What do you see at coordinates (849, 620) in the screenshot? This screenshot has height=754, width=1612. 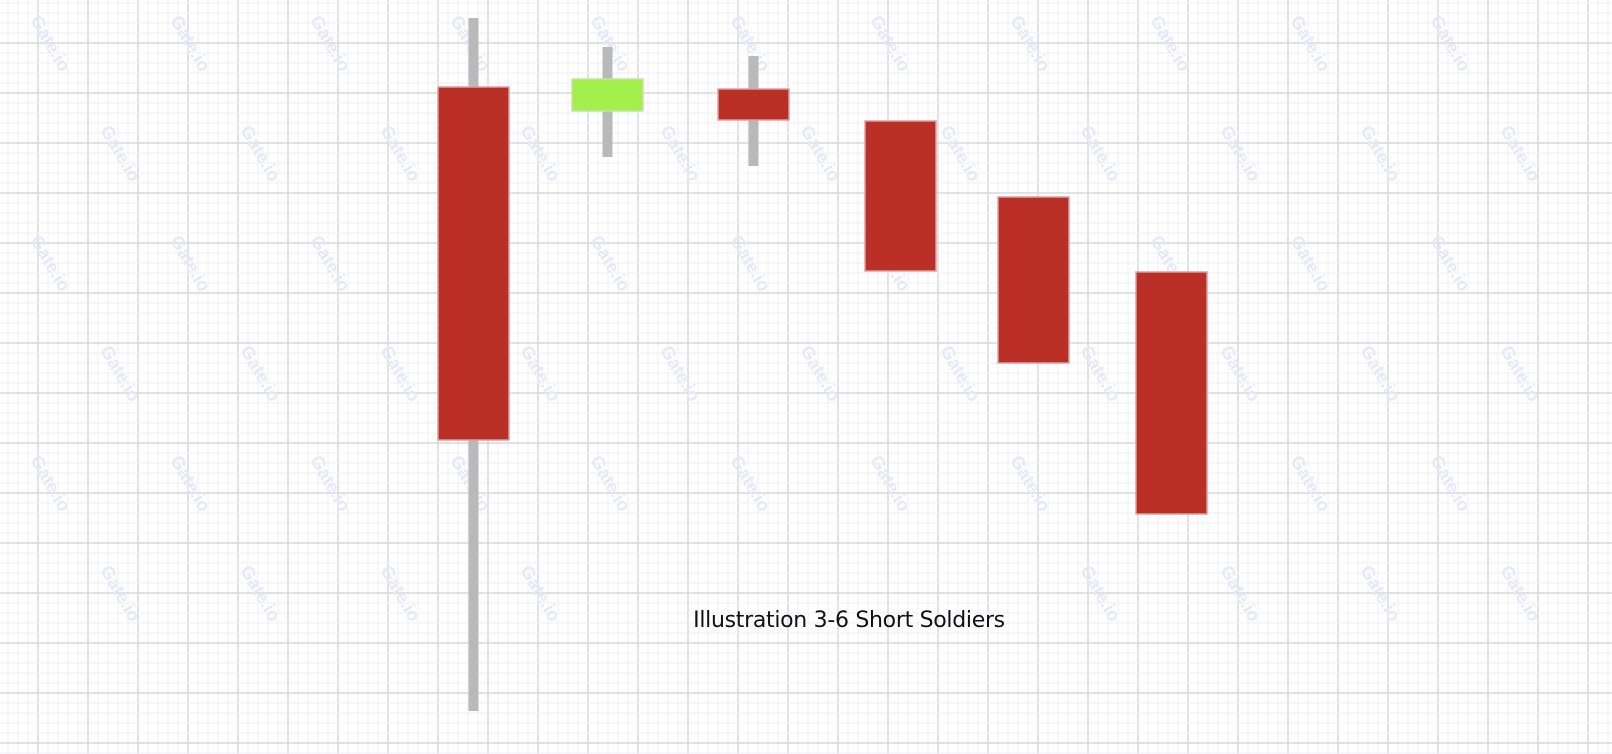 I see `chart-title: Illustration 3-6 Short Soldiers` at bounding box center [849, 620].